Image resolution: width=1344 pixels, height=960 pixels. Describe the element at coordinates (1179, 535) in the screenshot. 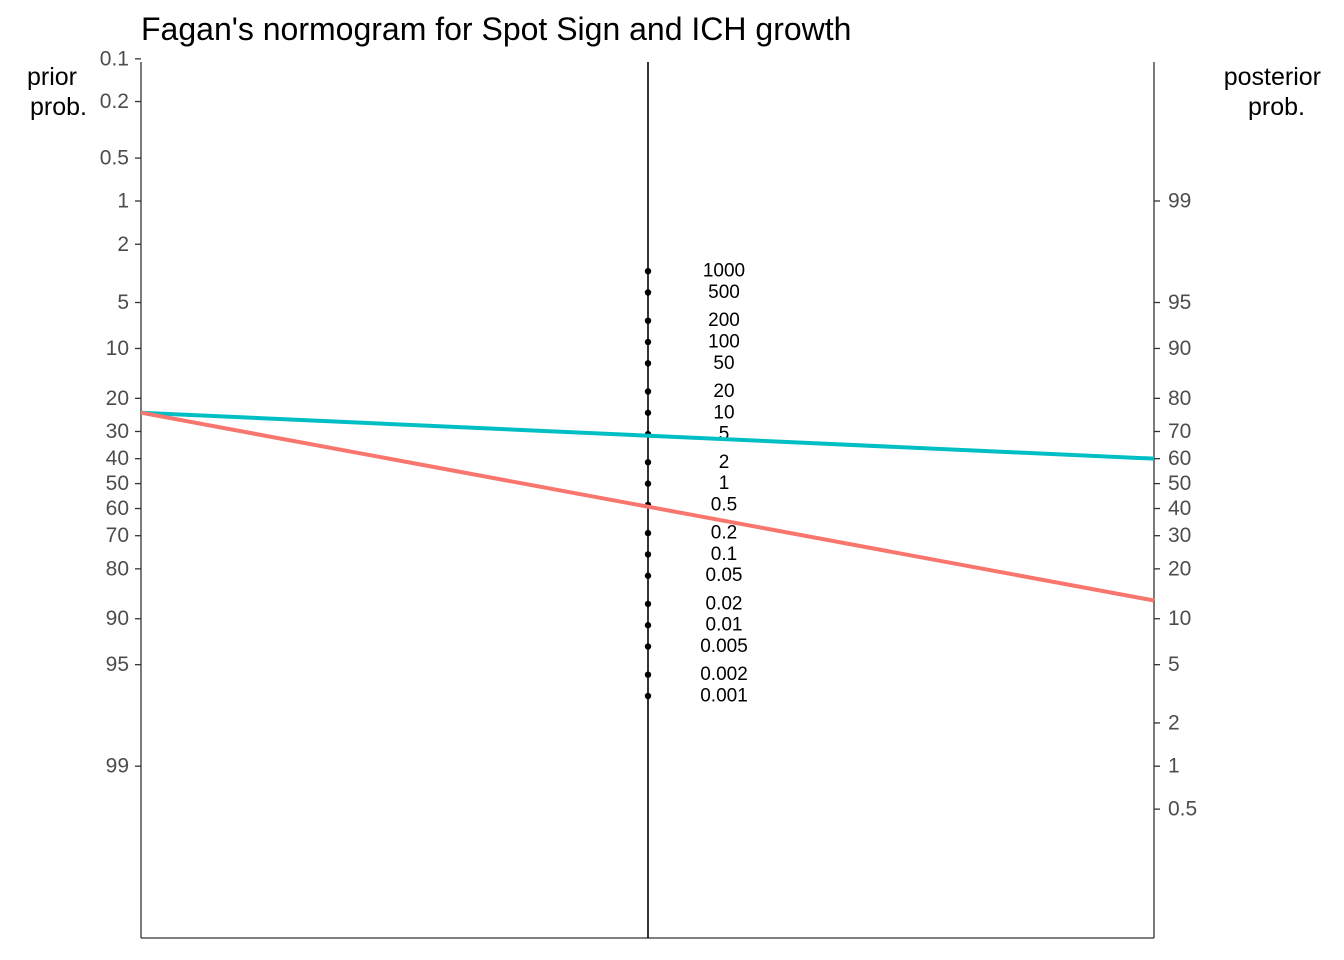

I see `right-tick-label-30: 30` at that location.